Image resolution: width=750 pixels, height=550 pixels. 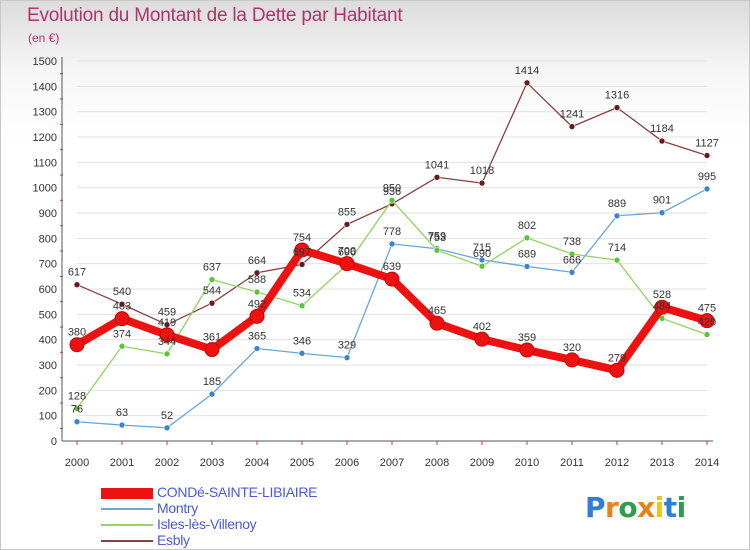 I want to click on legend-item-isles: Isles-lès-Villenoy, so click(x=231, y=524).